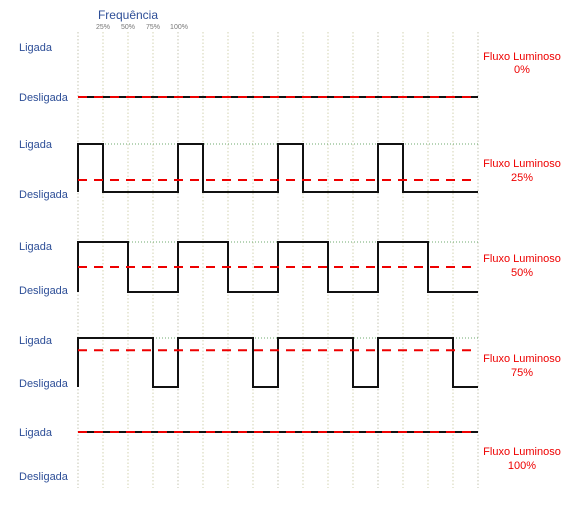 This screenshot has width=570, height=530. Describe the element at coordinates (290, 73) in the screenshot. I see `panel-0-percent: Ligada Desligada Fluxo Luminoso 0%` at that location.